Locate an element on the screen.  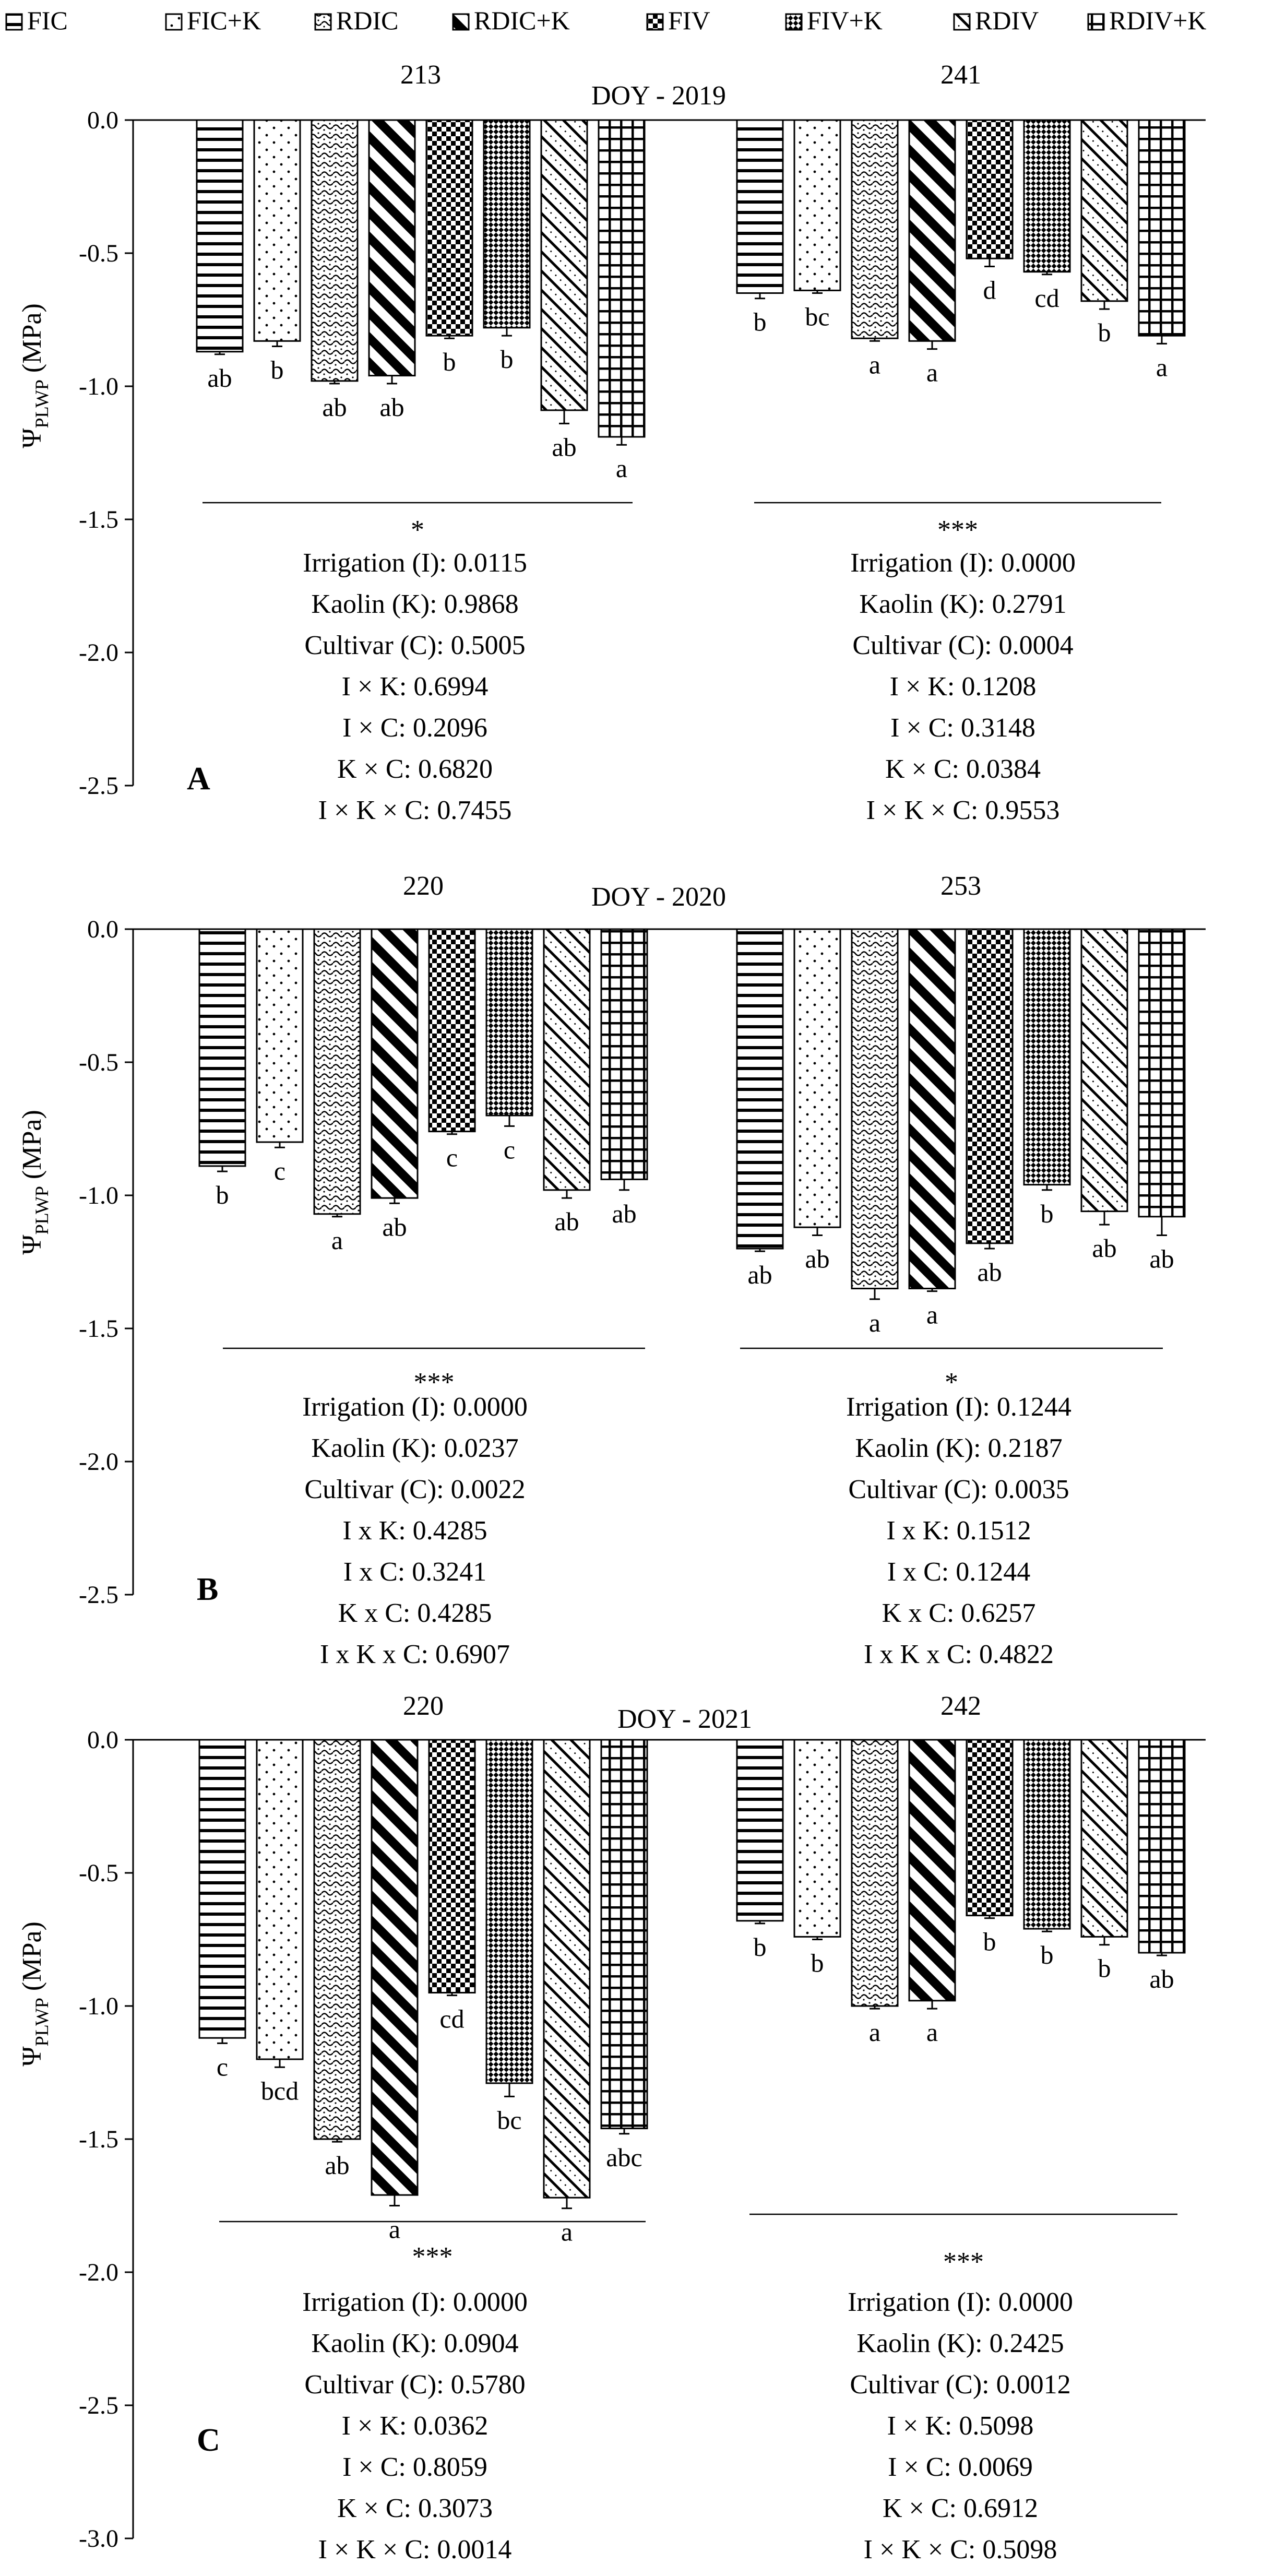
doy-label: 253 is located at coordinates (960, 886).